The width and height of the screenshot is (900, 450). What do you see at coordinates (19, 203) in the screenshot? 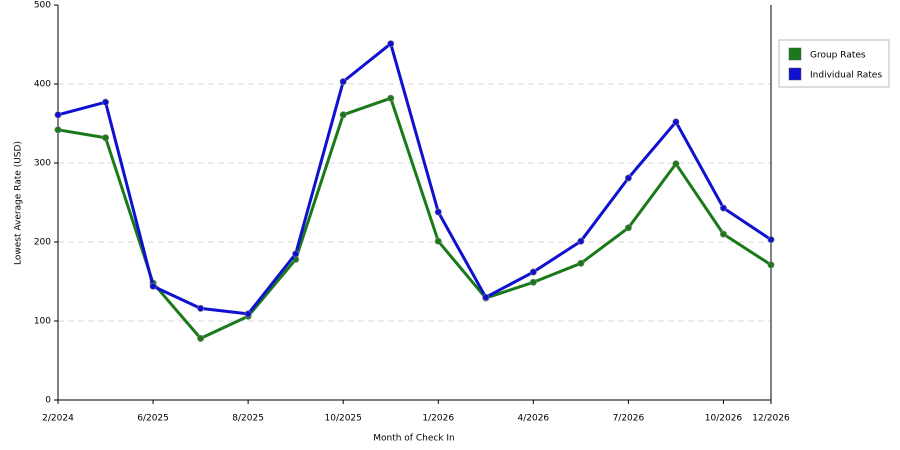
I see `y-axis-label: Lowest Average Rate (USD)` at bounding box center [19, 203].